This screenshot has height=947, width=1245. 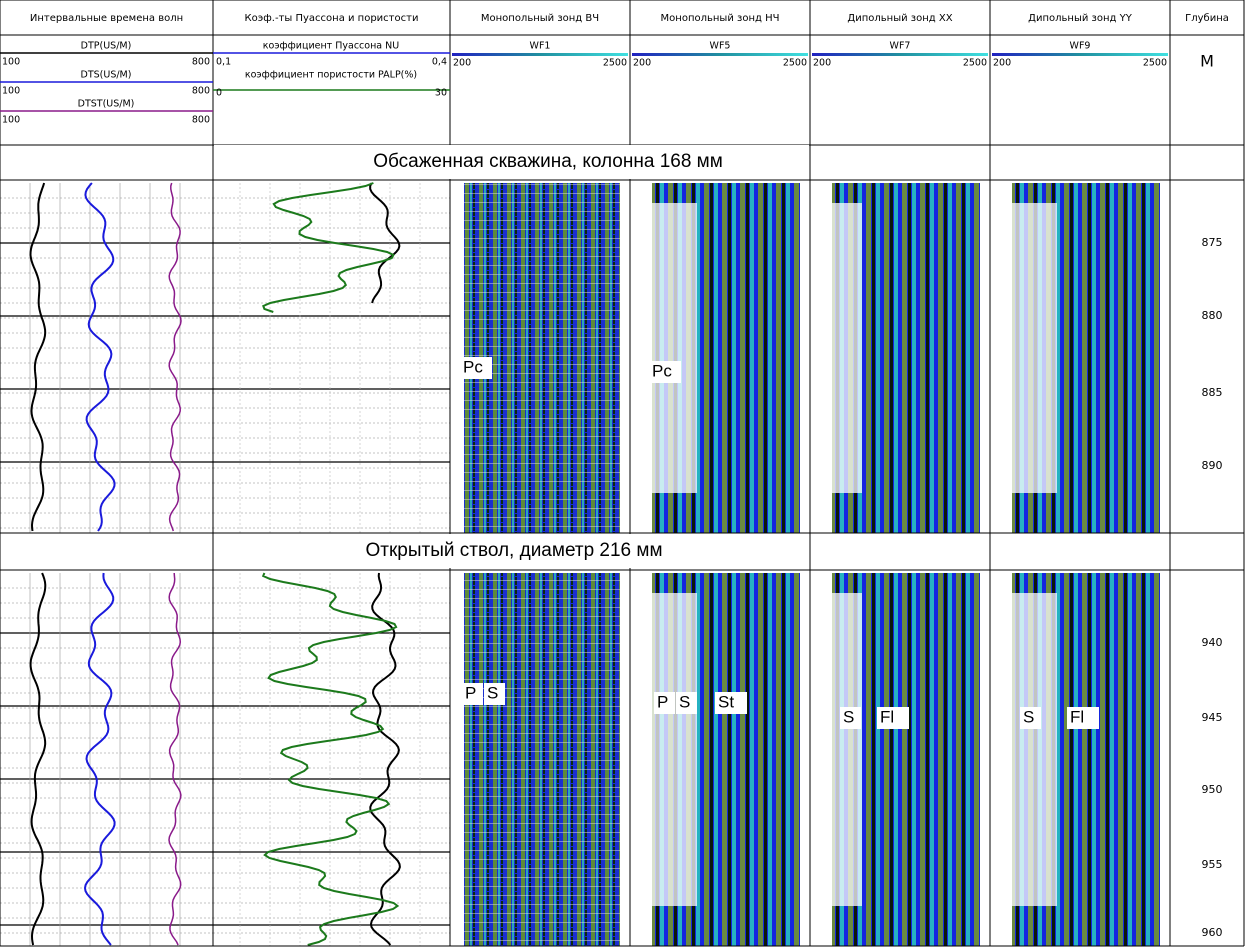 What do you see at coordinates (1080, 46) in the screenshot?
I see `wave-name: WF9` at bounding box center [1080, 46].